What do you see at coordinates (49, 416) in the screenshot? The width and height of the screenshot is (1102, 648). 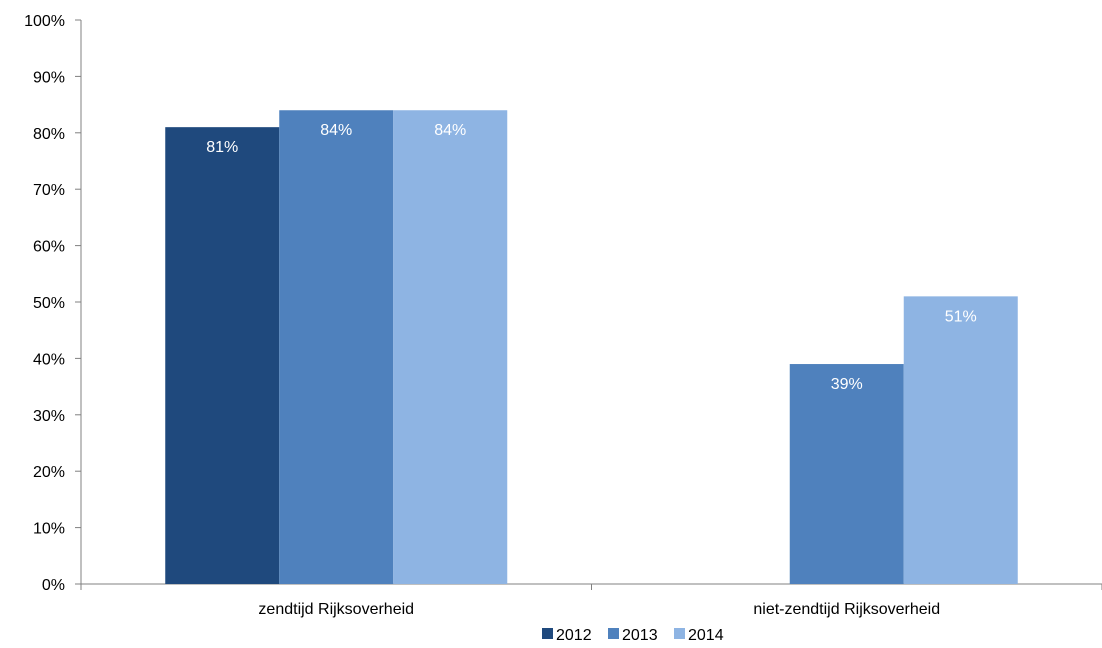 I see `y-tick-label: 30%` at bounding box center [49, 416].